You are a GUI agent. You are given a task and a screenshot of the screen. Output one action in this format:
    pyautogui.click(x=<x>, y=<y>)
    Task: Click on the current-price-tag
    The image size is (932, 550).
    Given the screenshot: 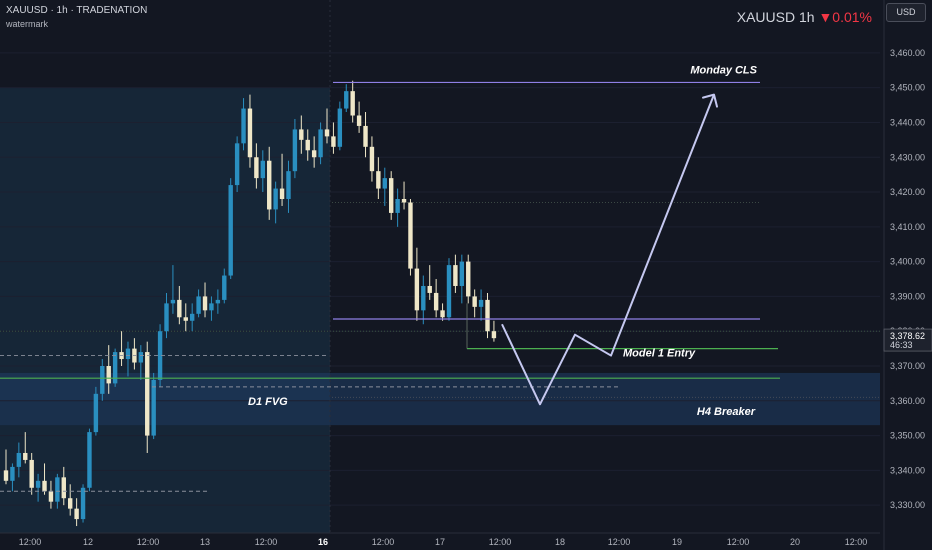 What is the action you would take?
    pyautogui.click(x=907, y=340)
    